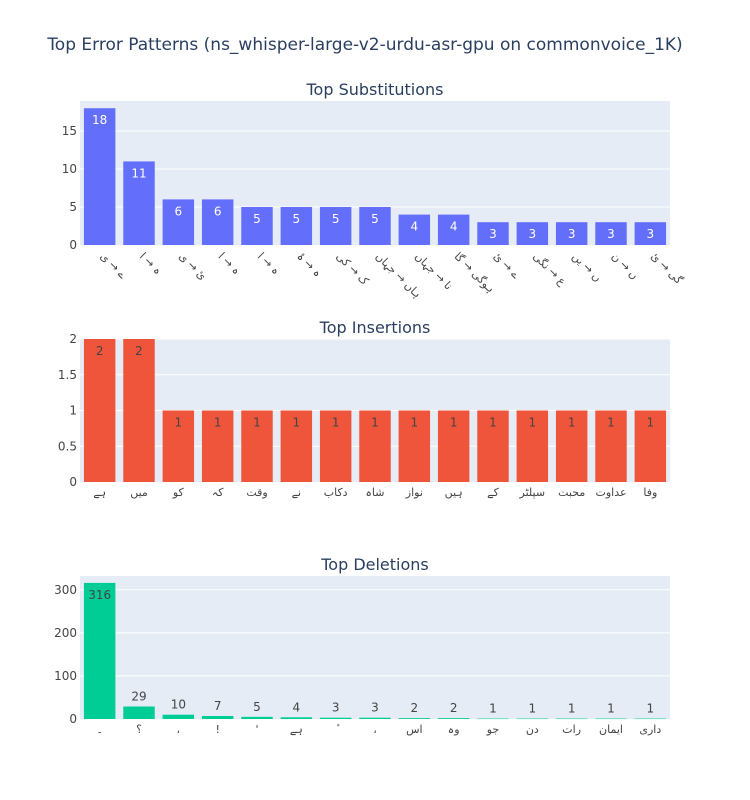  What do you see at coordinates (138, 697) in the screenshot?
I see `deletions-data-label: 29` at bounding box center [138, 697].